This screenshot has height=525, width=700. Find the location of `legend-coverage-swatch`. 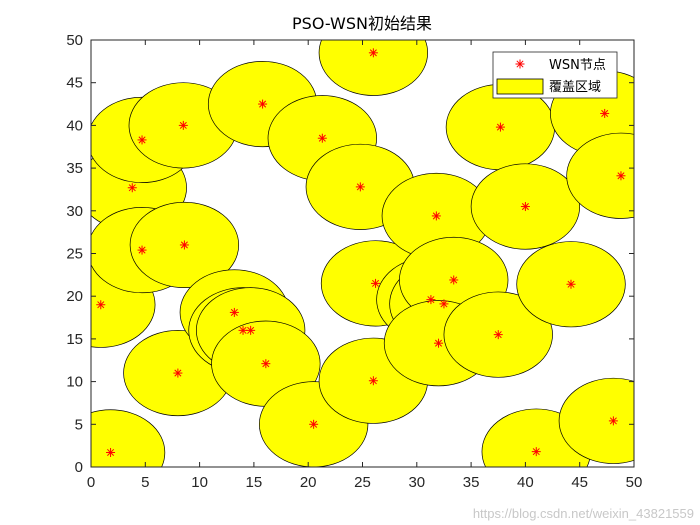

legend-coverage-swatch is located at coordinates (520, 86).